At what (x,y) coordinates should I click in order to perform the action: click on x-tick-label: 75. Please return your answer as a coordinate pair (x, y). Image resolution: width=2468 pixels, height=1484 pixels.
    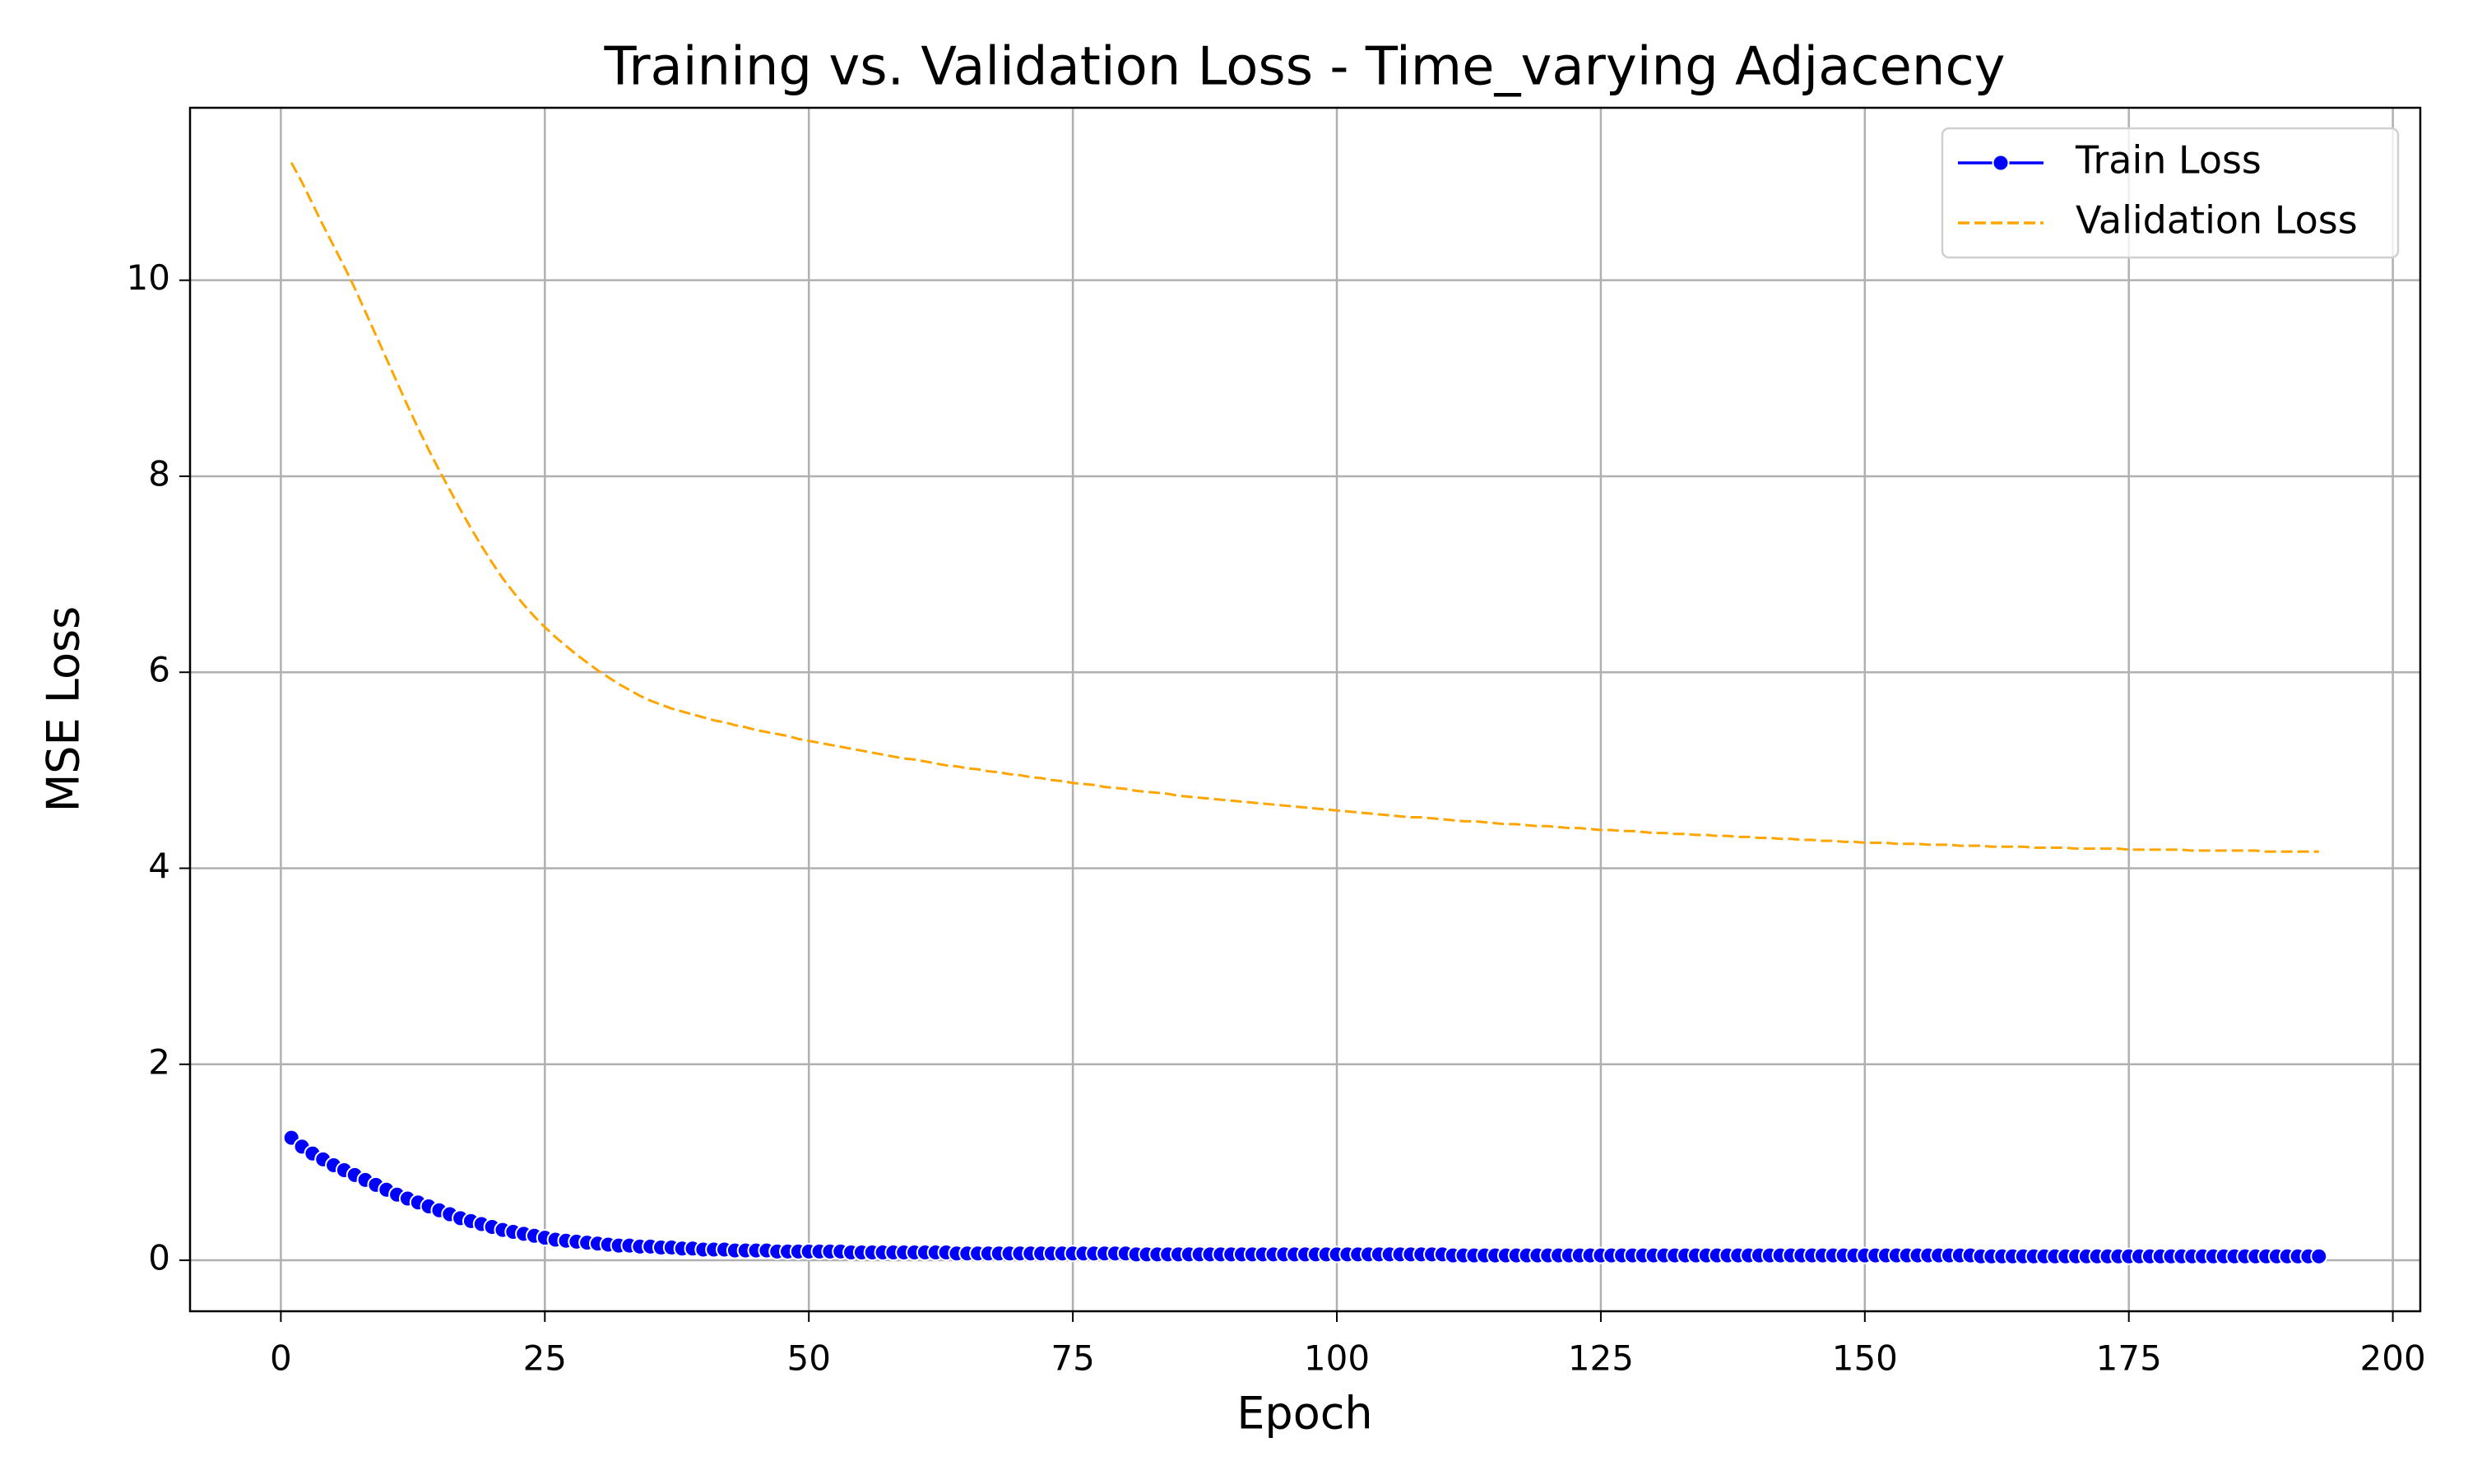
    Looking at the image, I should click on (1072, 1358).